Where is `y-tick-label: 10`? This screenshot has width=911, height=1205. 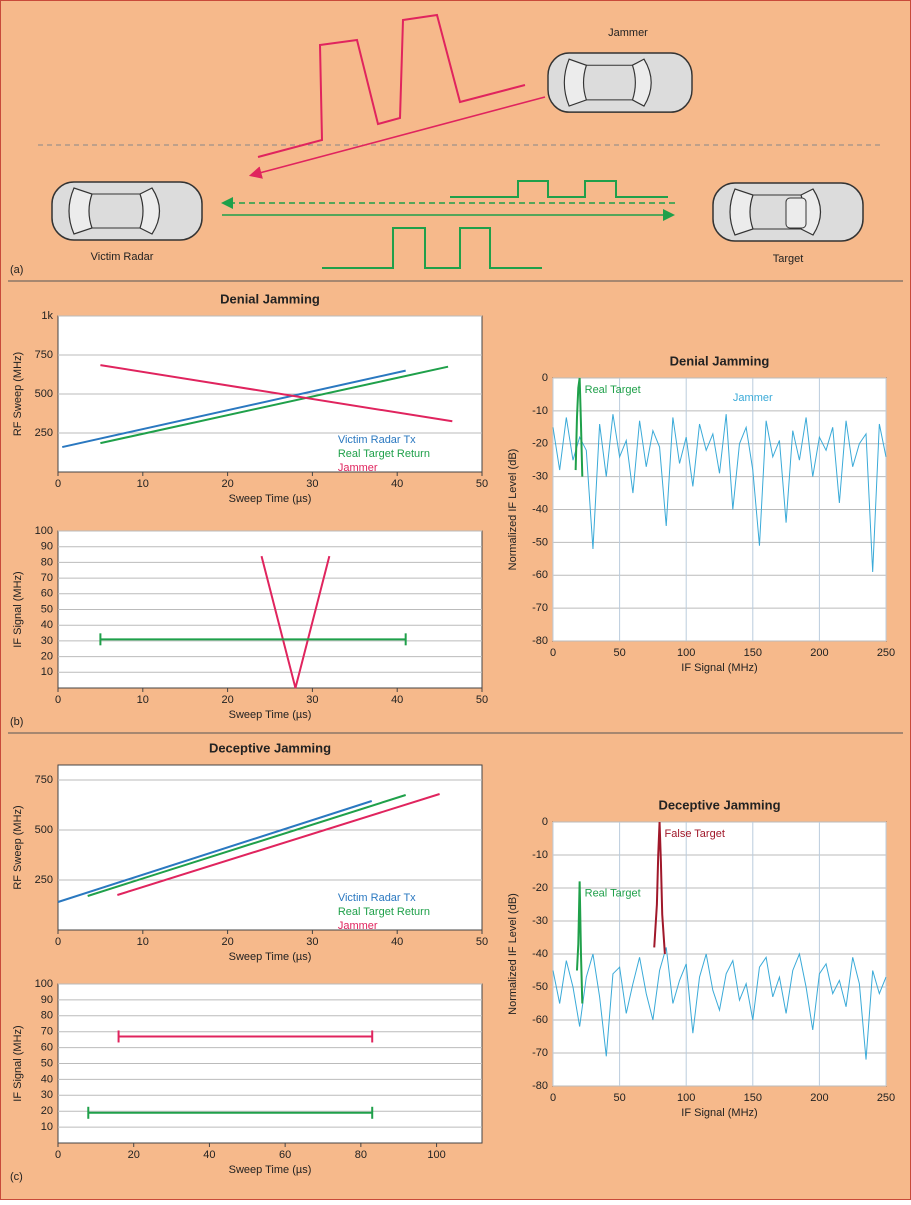
y-tick-label: 10 is located at coordinates (47, 672).